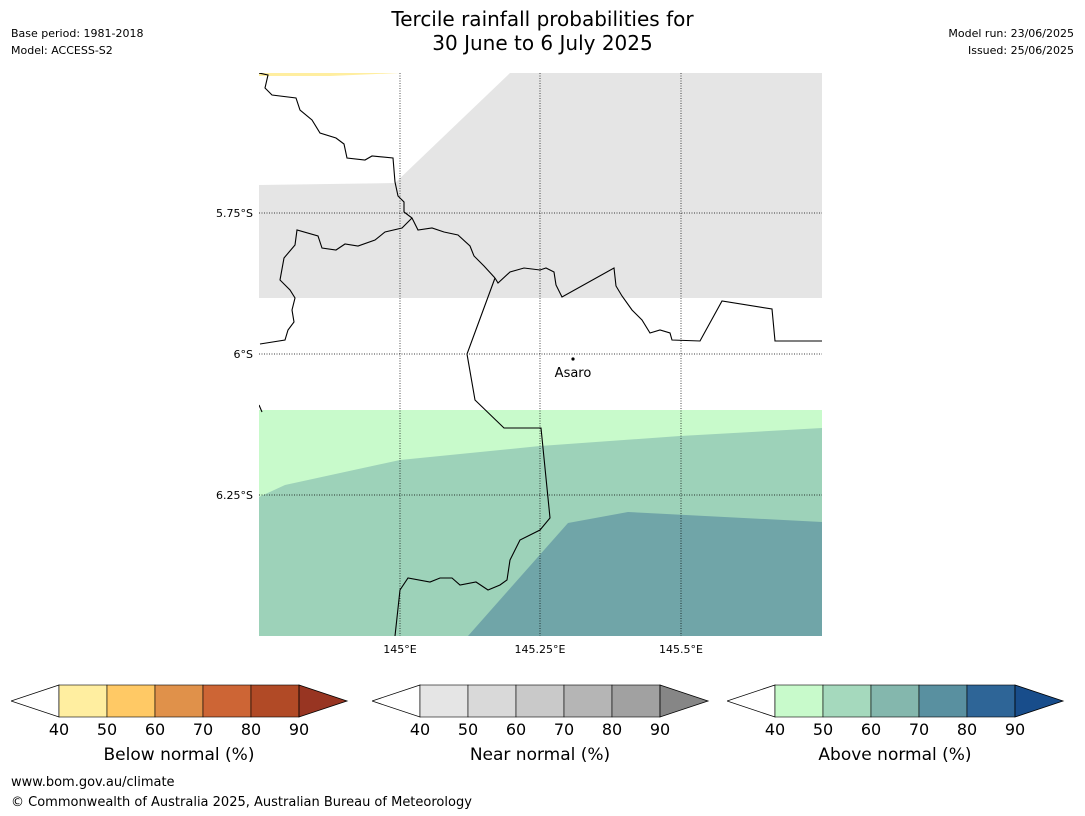  I want to click on border-line-edge, so click(261, 408).